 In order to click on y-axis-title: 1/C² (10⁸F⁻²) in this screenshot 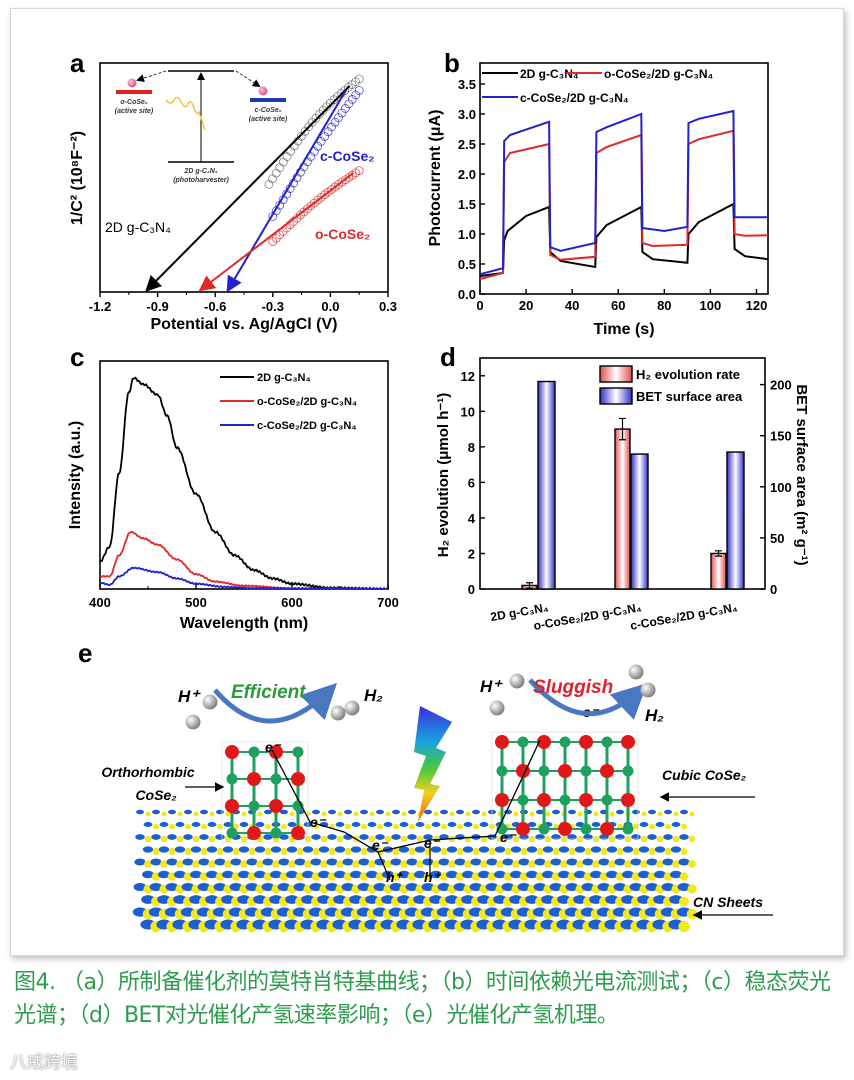, I will do `click(77, 178)`.